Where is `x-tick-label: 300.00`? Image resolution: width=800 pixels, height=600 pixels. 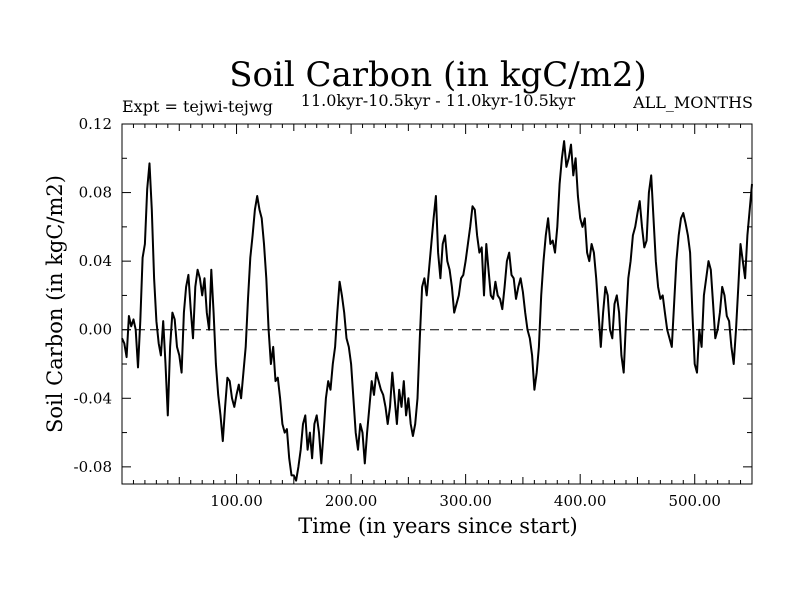
x-tick-label: 300.00 is located at coordinates (465, 501).